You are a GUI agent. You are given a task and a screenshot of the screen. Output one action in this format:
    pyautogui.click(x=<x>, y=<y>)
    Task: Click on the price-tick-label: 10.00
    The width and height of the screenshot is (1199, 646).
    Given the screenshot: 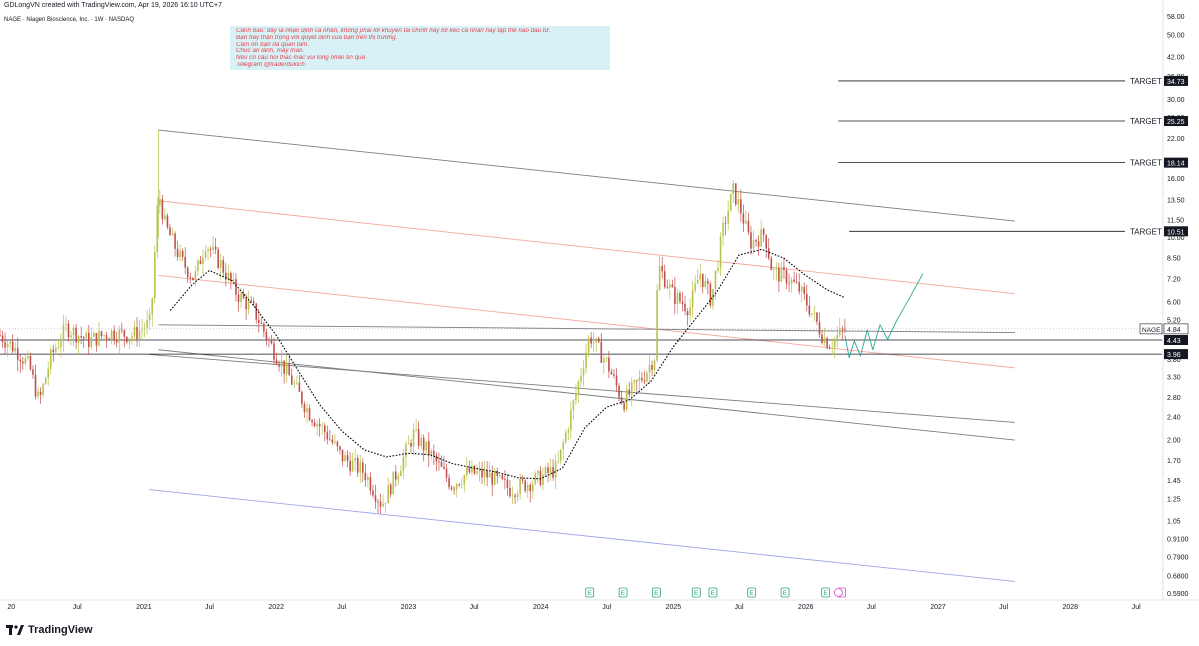 What is the action you would take?
    pyautogui.click(x=1176, y=238)
    